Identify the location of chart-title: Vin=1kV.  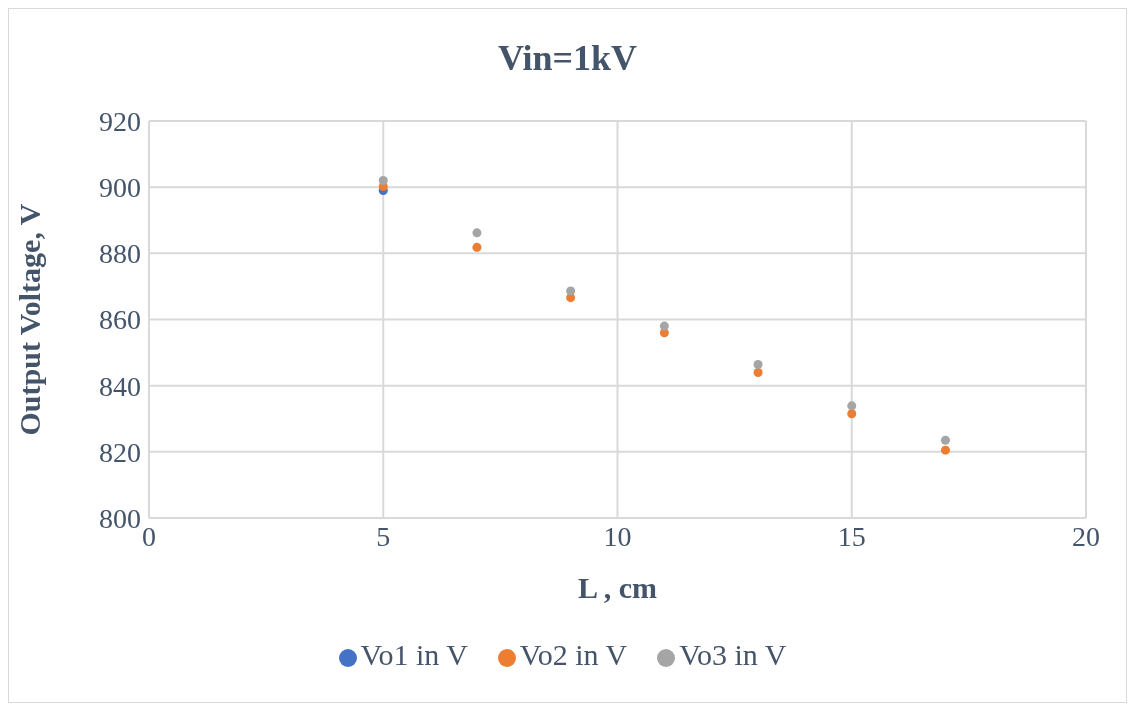
(567, 58).